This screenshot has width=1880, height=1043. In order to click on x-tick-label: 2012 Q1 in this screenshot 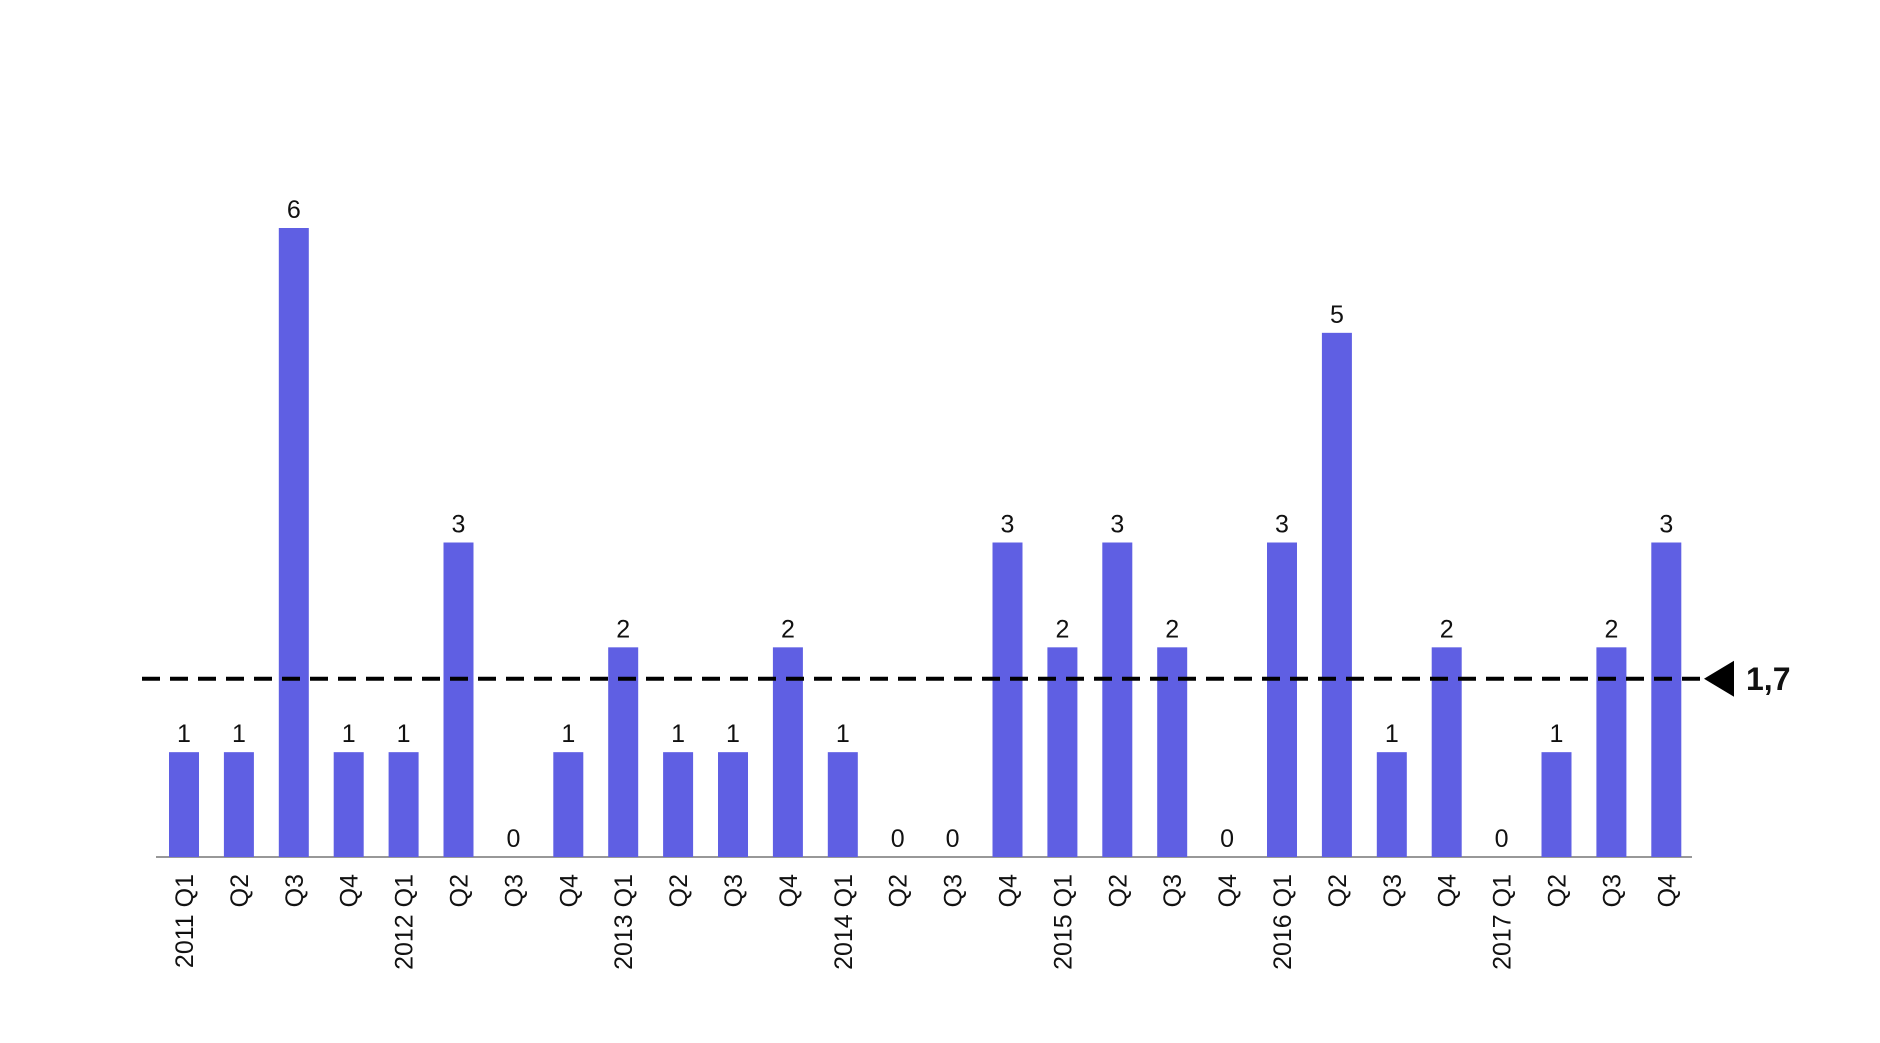, I will do `click(405, 922)`.